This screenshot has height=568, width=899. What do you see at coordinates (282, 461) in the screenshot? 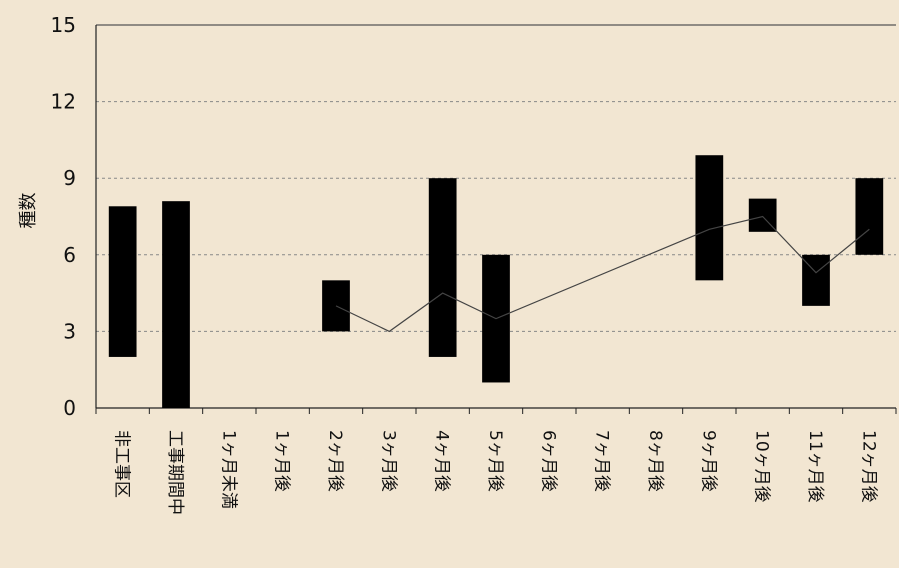
I see `x-tick-label: 1ヶ月後` at bounding box center [282, 461].